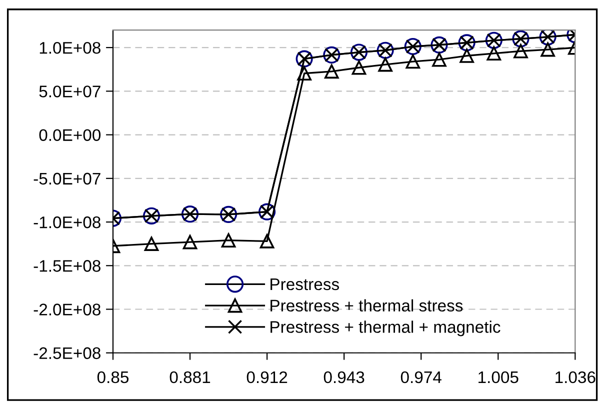  Describe the element at coordinates (366, 305) in the screenshot. I see `legend-label: Prestress + thermal stress` at that location.